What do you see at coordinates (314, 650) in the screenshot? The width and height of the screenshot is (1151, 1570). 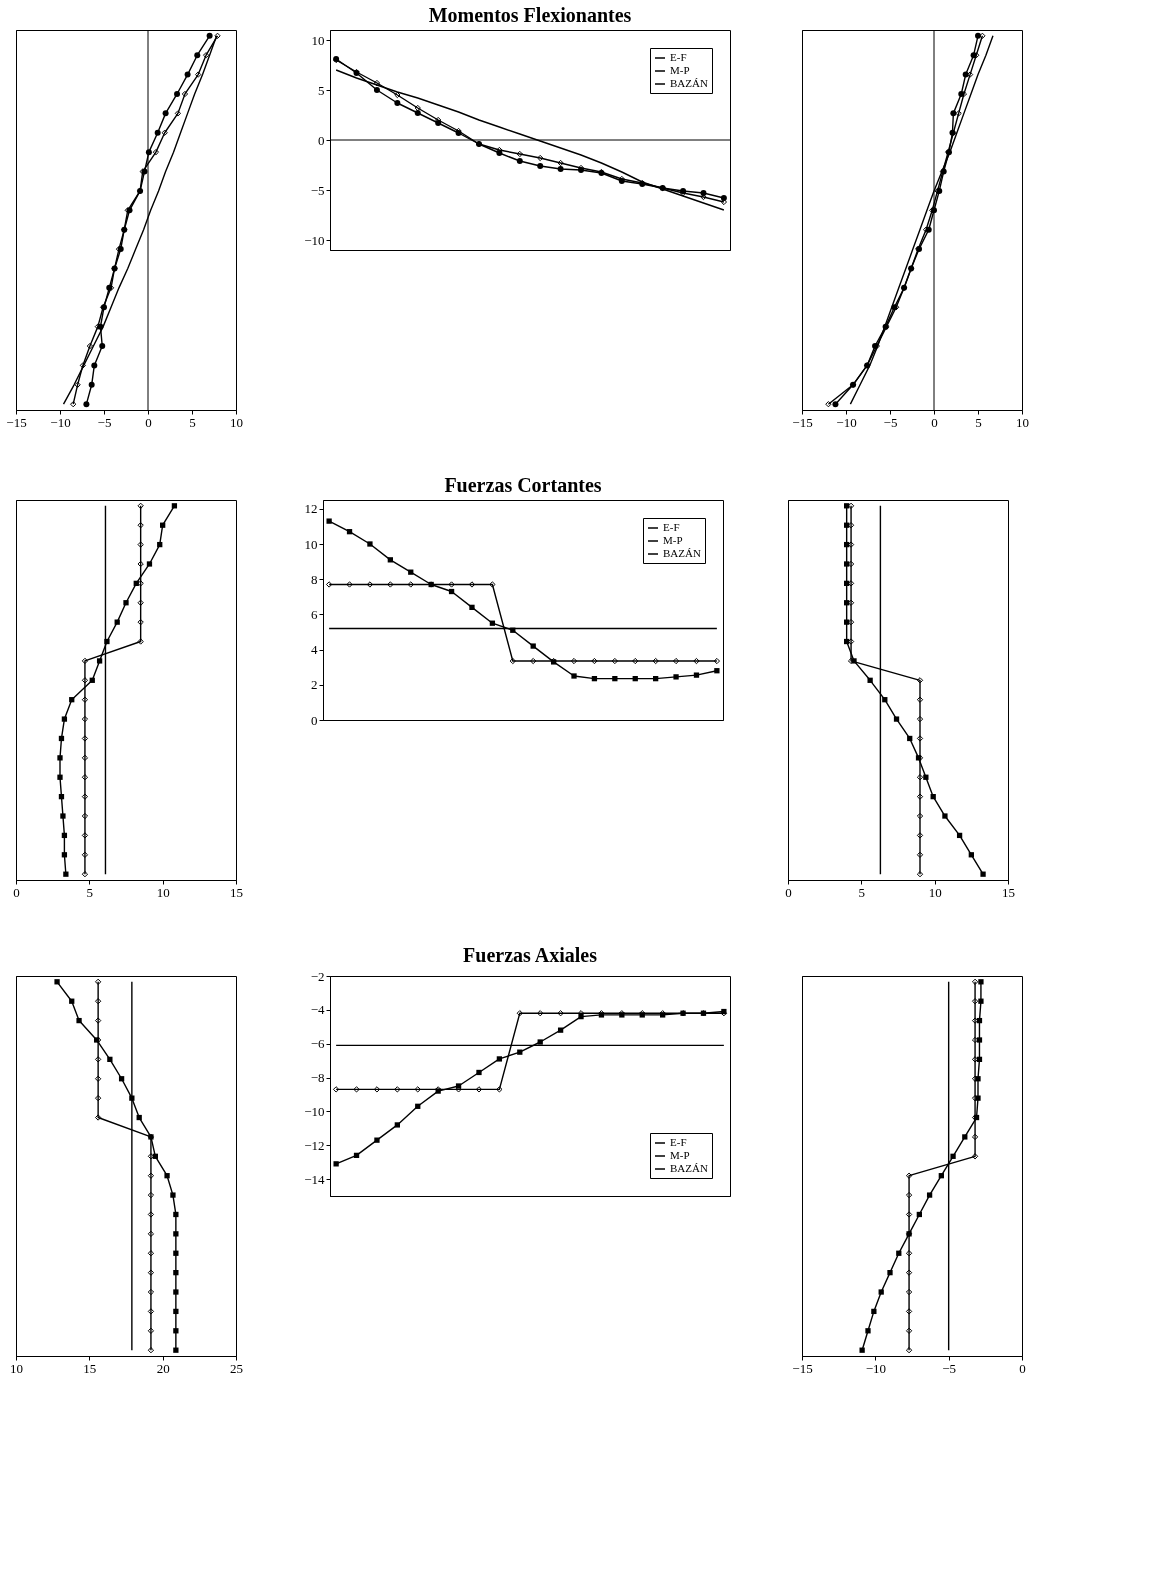 I see `y-tick-label: 4` at bounding box center [314, 650].